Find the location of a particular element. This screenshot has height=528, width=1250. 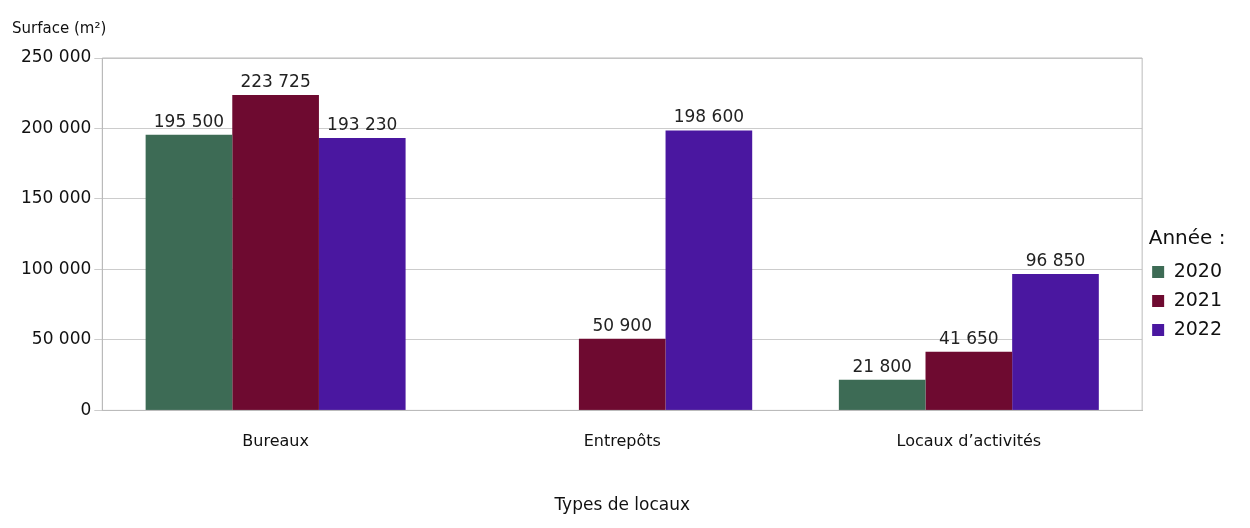

y-tick-label: 200 000 is located at coordinates (56, 126).